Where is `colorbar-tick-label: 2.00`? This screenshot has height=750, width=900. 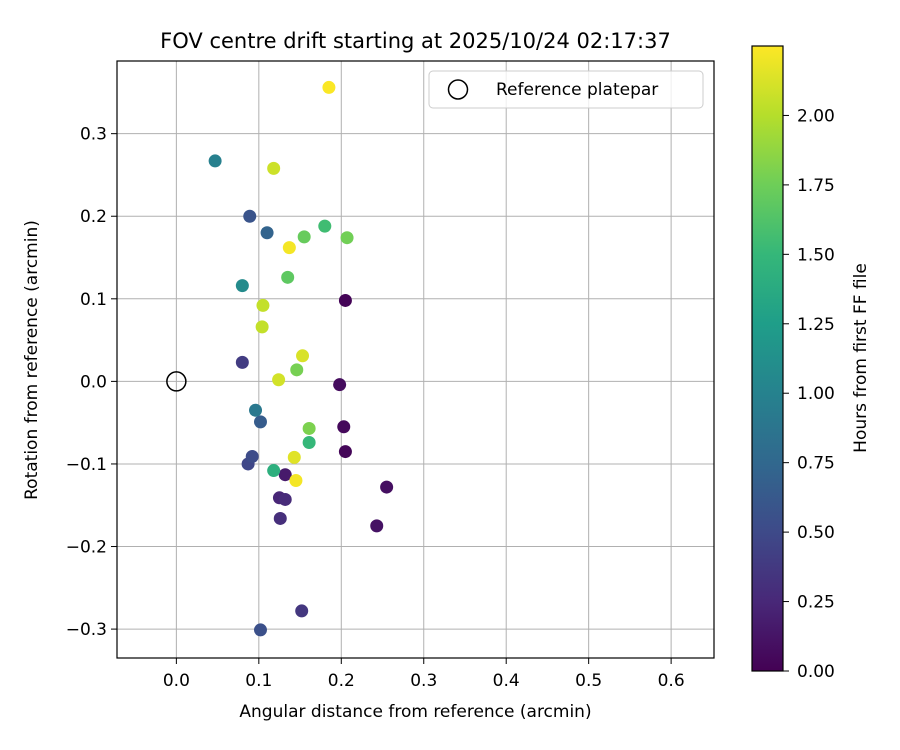
colorbar-tick-label: 2.00 is located at coordinates (816, 116).